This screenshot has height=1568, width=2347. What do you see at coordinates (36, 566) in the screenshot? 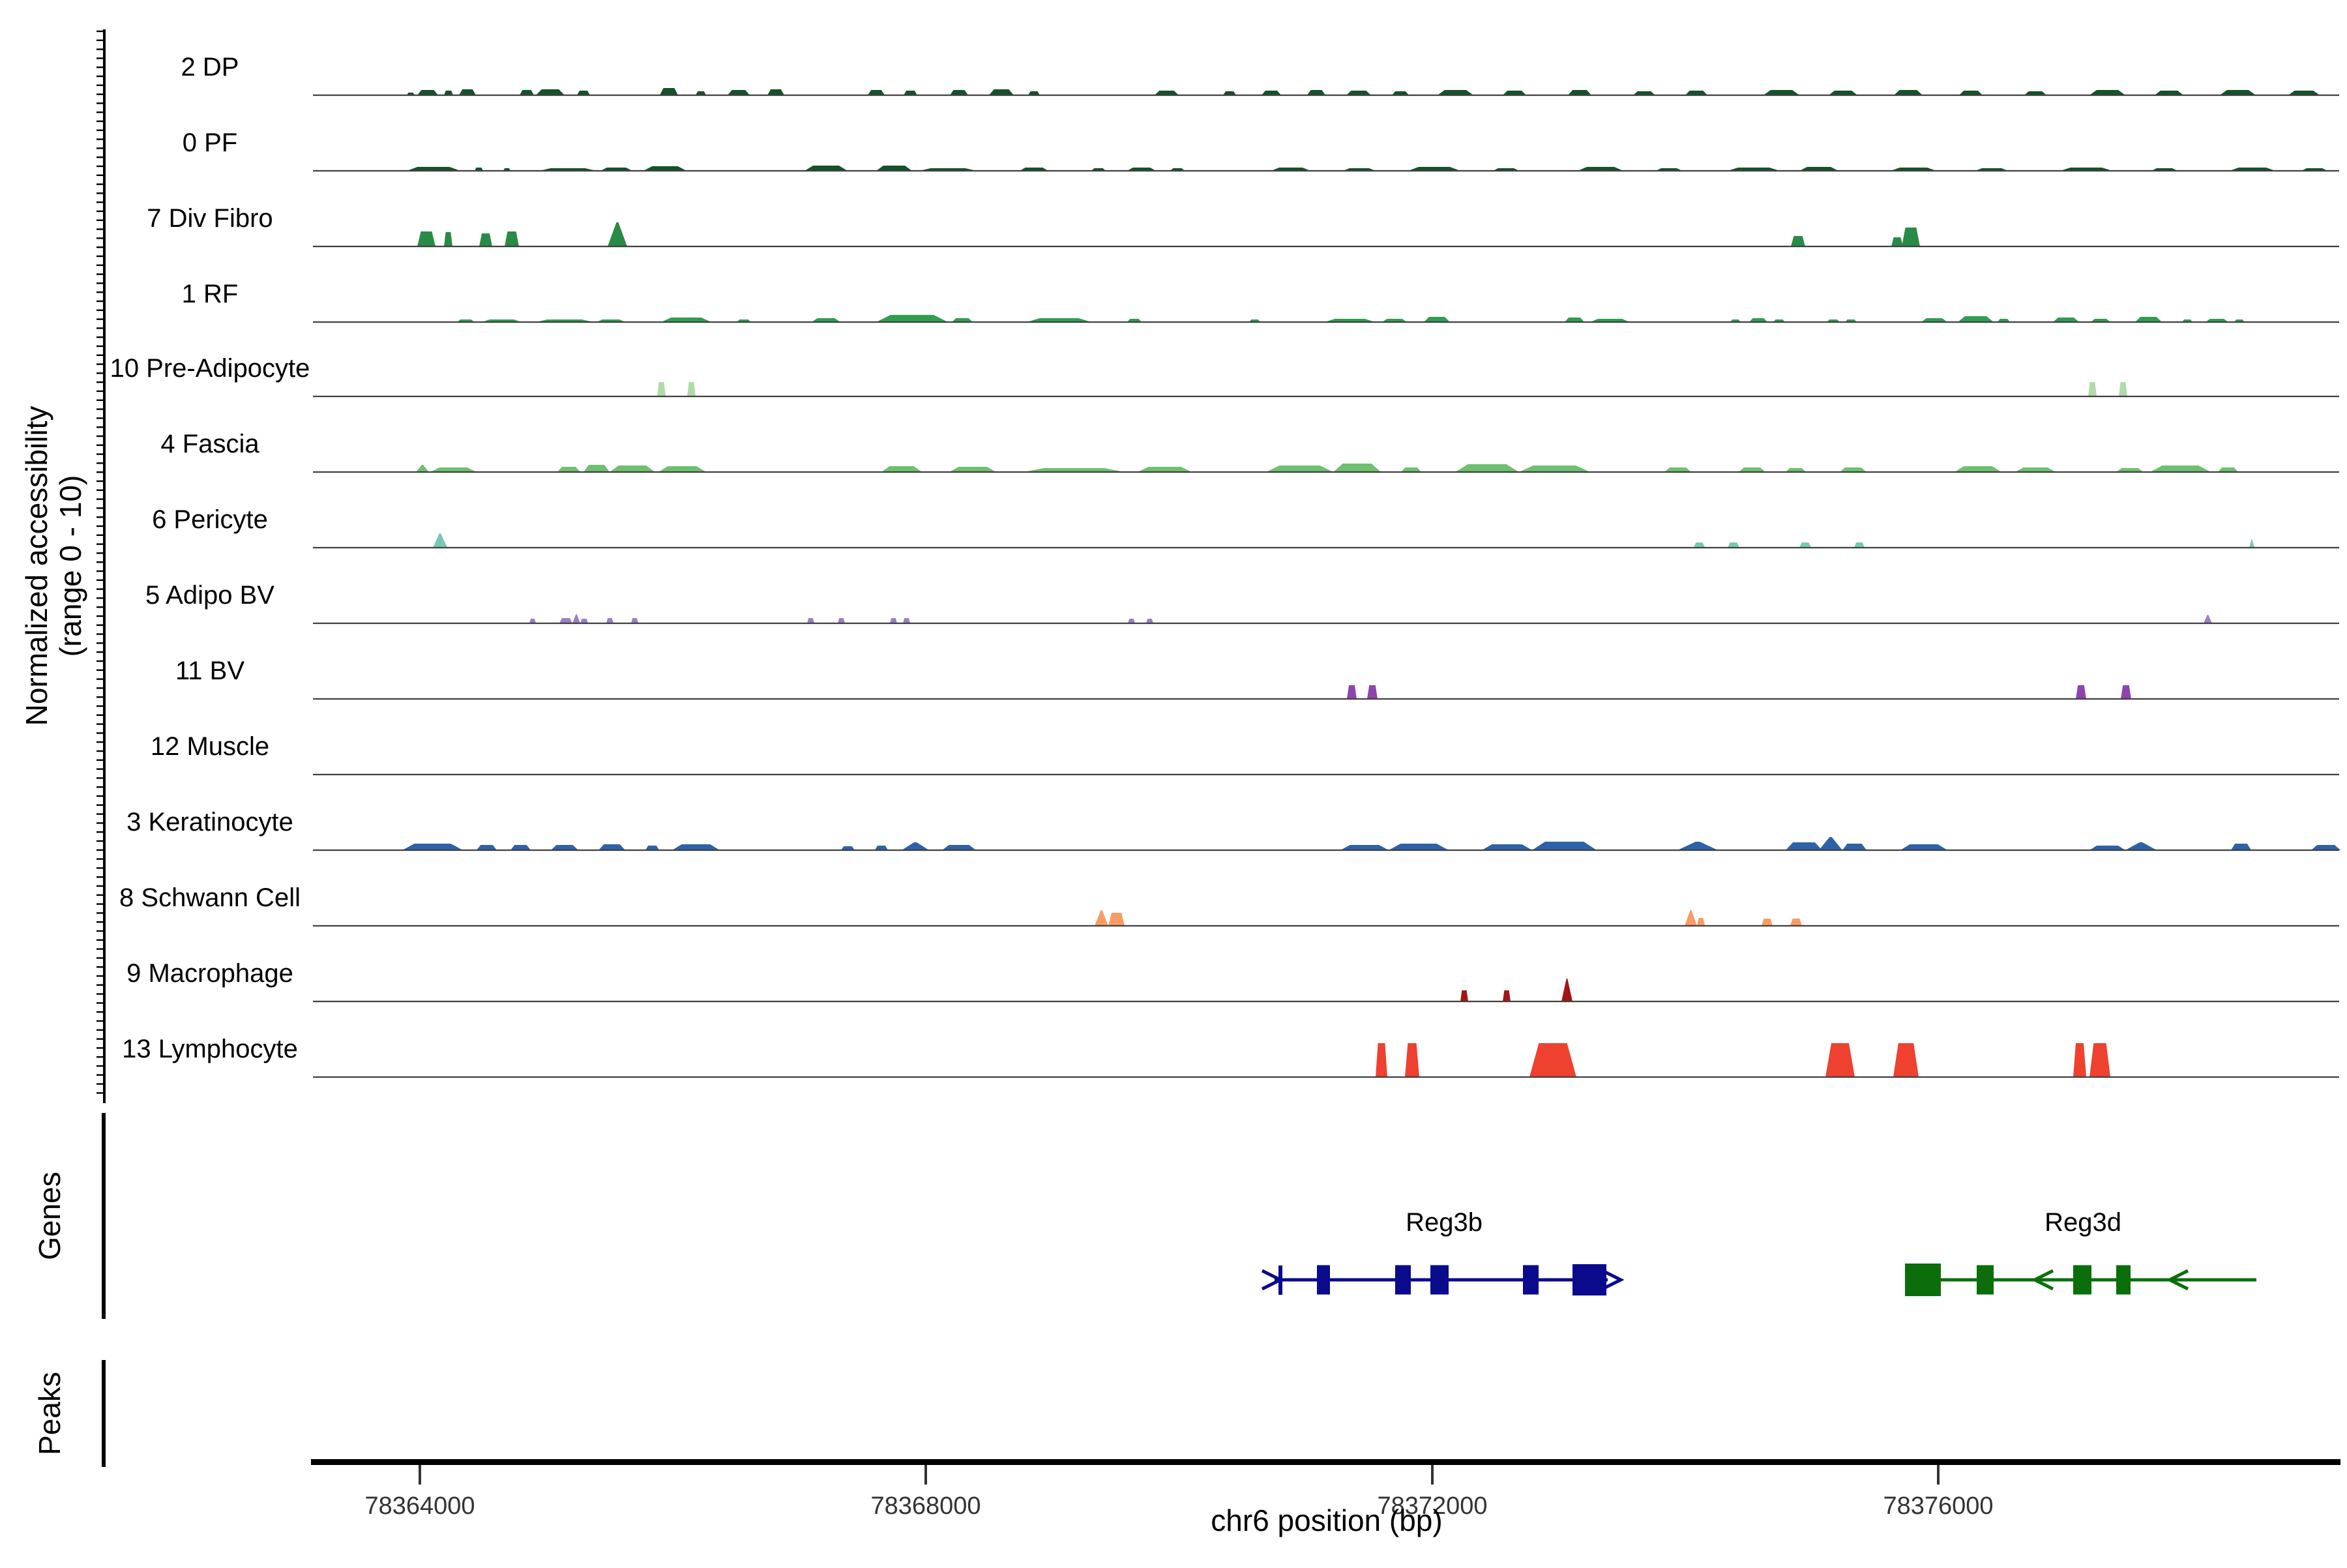
I see `y-axis-title-line1: Normalized accessibility` at bounding box center [36, 566].